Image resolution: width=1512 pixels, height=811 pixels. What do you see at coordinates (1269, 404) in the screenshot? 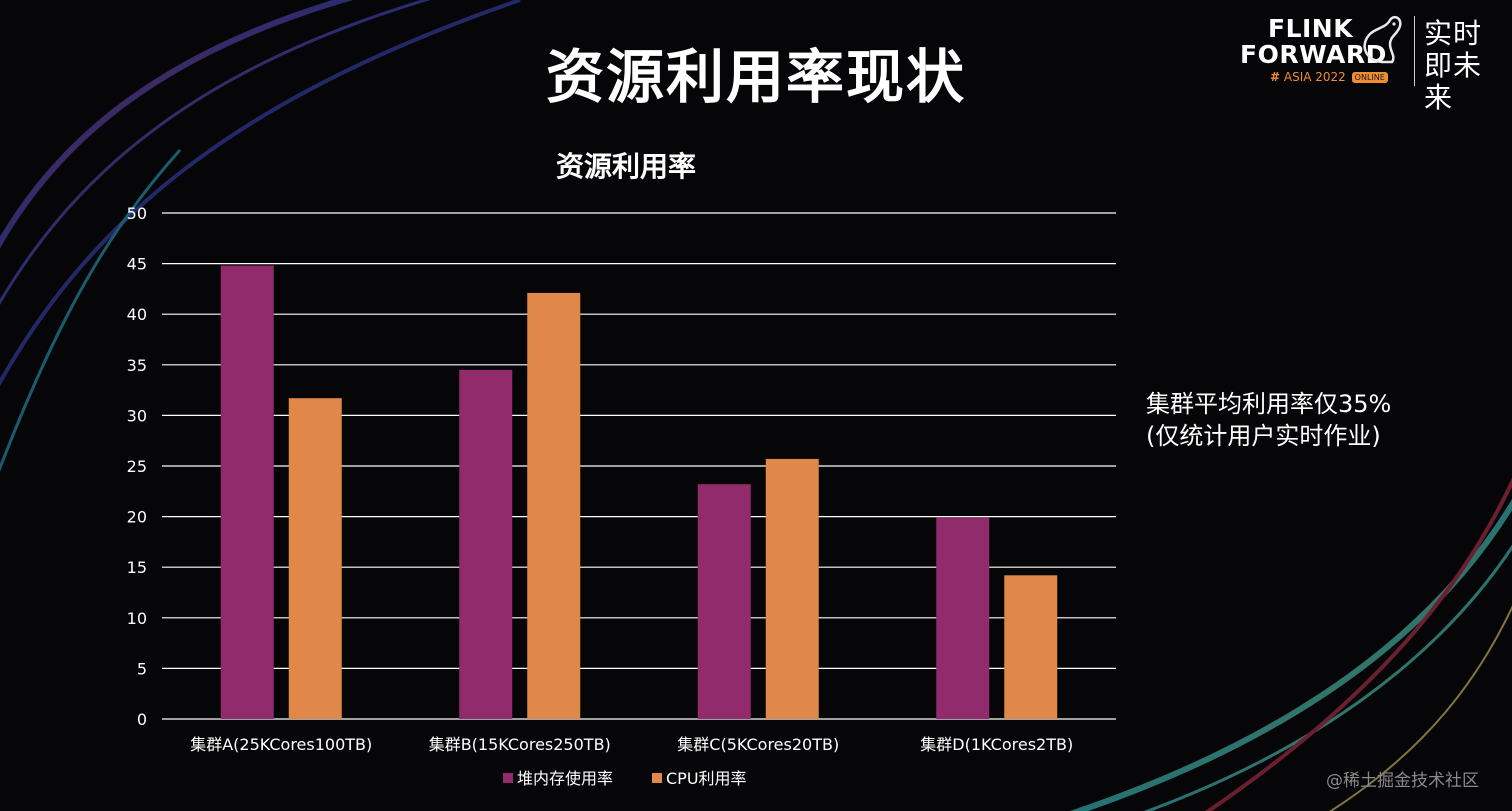
I see `summary-note-line1: 集群平均利用率仅35%` at bounding box center [1269, 404].